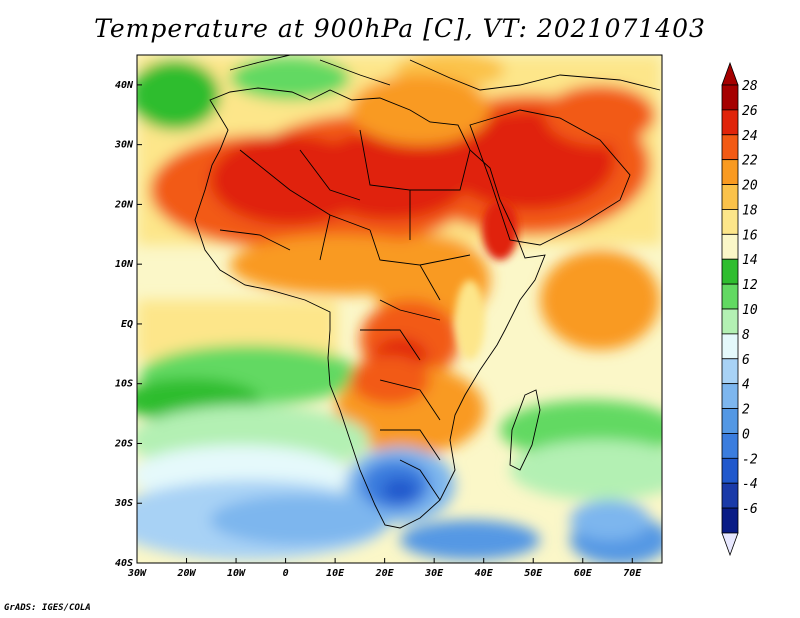 The width and height of the screenshot is (800, 618). What do you see at coordinates (746, 434) in the screenshot?
I see `colorbar-label: 0` at bounding box center [746, 434].